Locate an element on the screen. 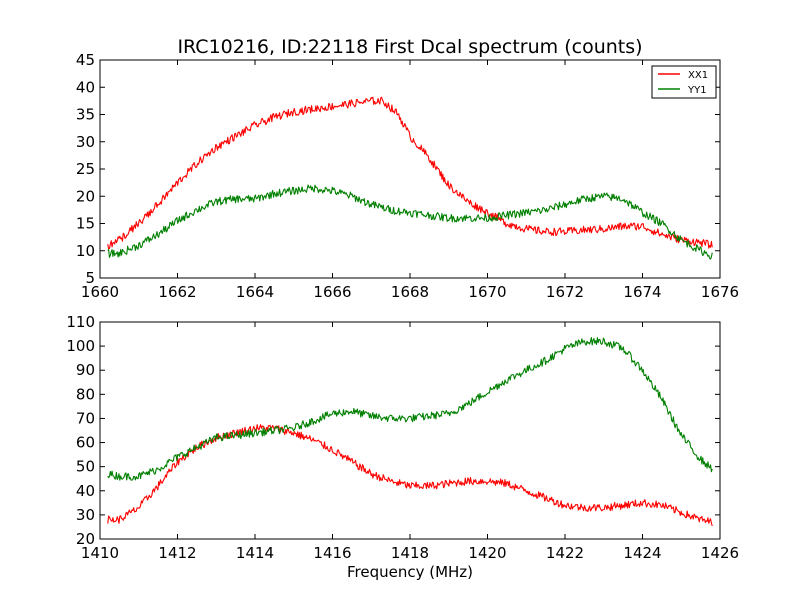 This screenshot has height=600, width=800. top-y-tick-label: 15 is located at coordinates (85, 224).